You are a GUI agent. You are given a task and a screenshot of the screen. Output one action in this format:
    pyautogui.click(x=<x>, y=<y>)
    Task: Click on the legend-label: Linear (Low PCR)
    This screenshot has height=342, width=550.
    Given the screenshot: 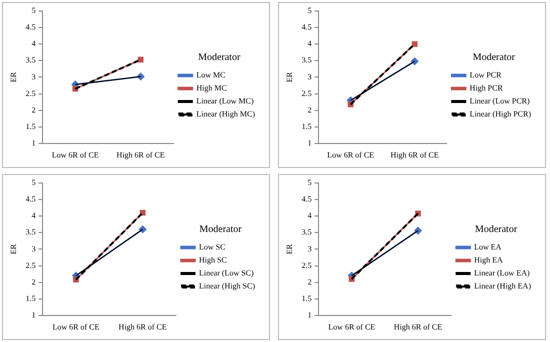 What is the action you would take?
    pyautogui.click(x=500, y=101)
    